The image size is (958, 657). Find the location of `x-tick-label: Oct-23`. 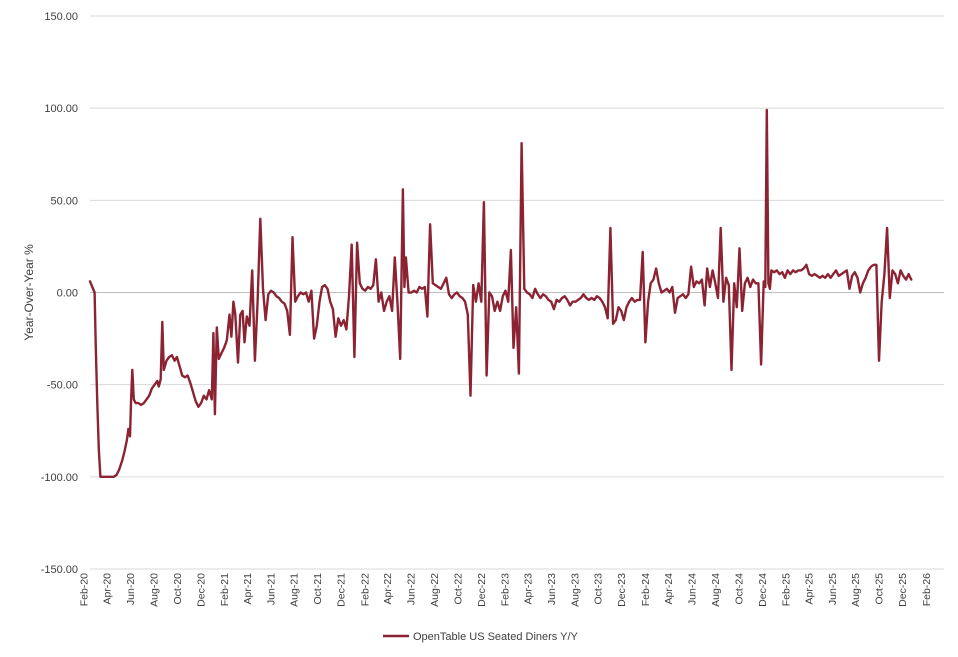

x-tick-label: Oct-23 is located at coordinates (599, 589).